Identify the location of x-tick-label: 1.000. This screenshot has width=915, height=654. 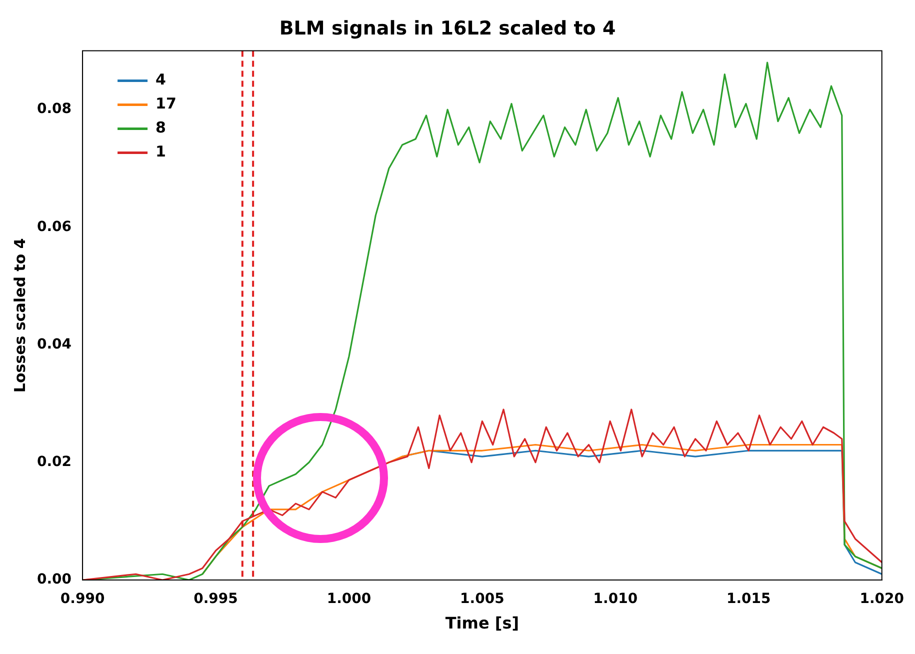
(349, 599).